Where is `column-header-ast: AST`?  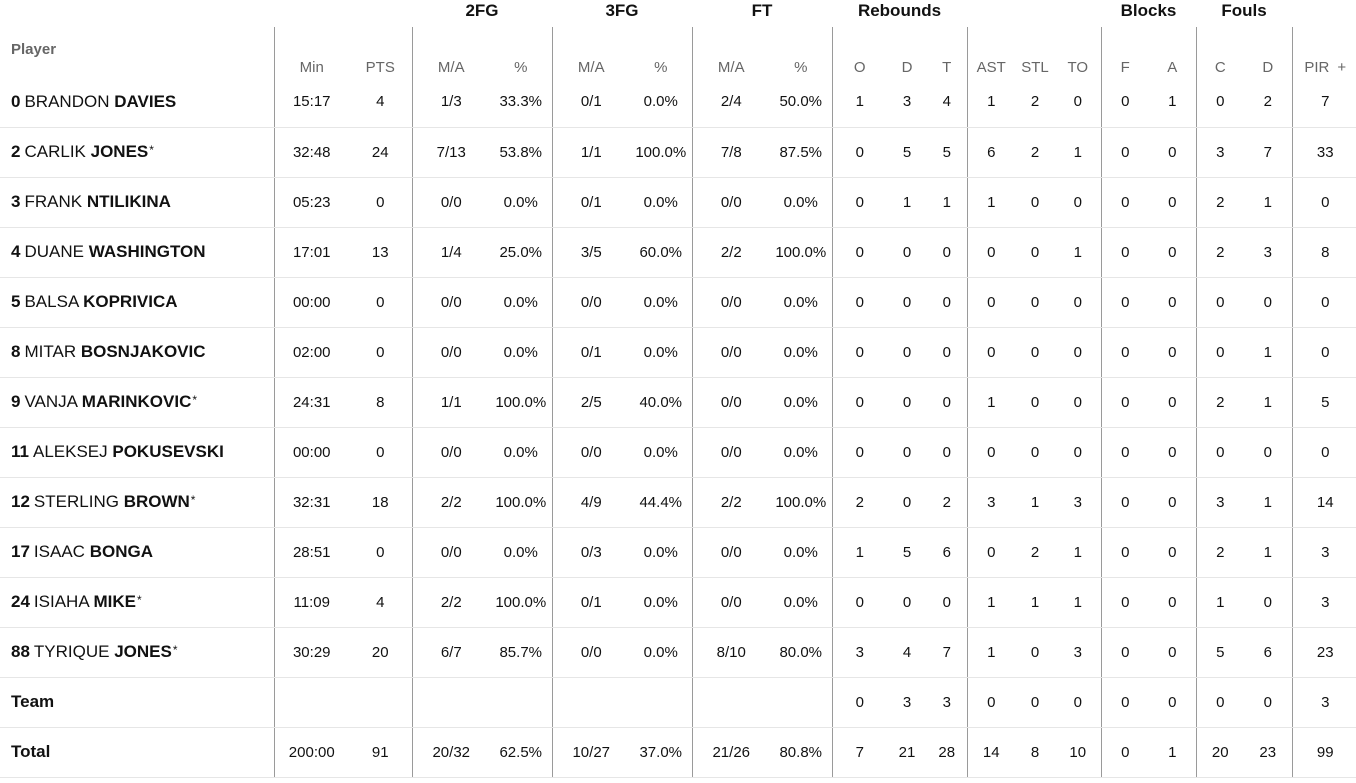
column-header-ast: AST is located at coordinates (990, 52).